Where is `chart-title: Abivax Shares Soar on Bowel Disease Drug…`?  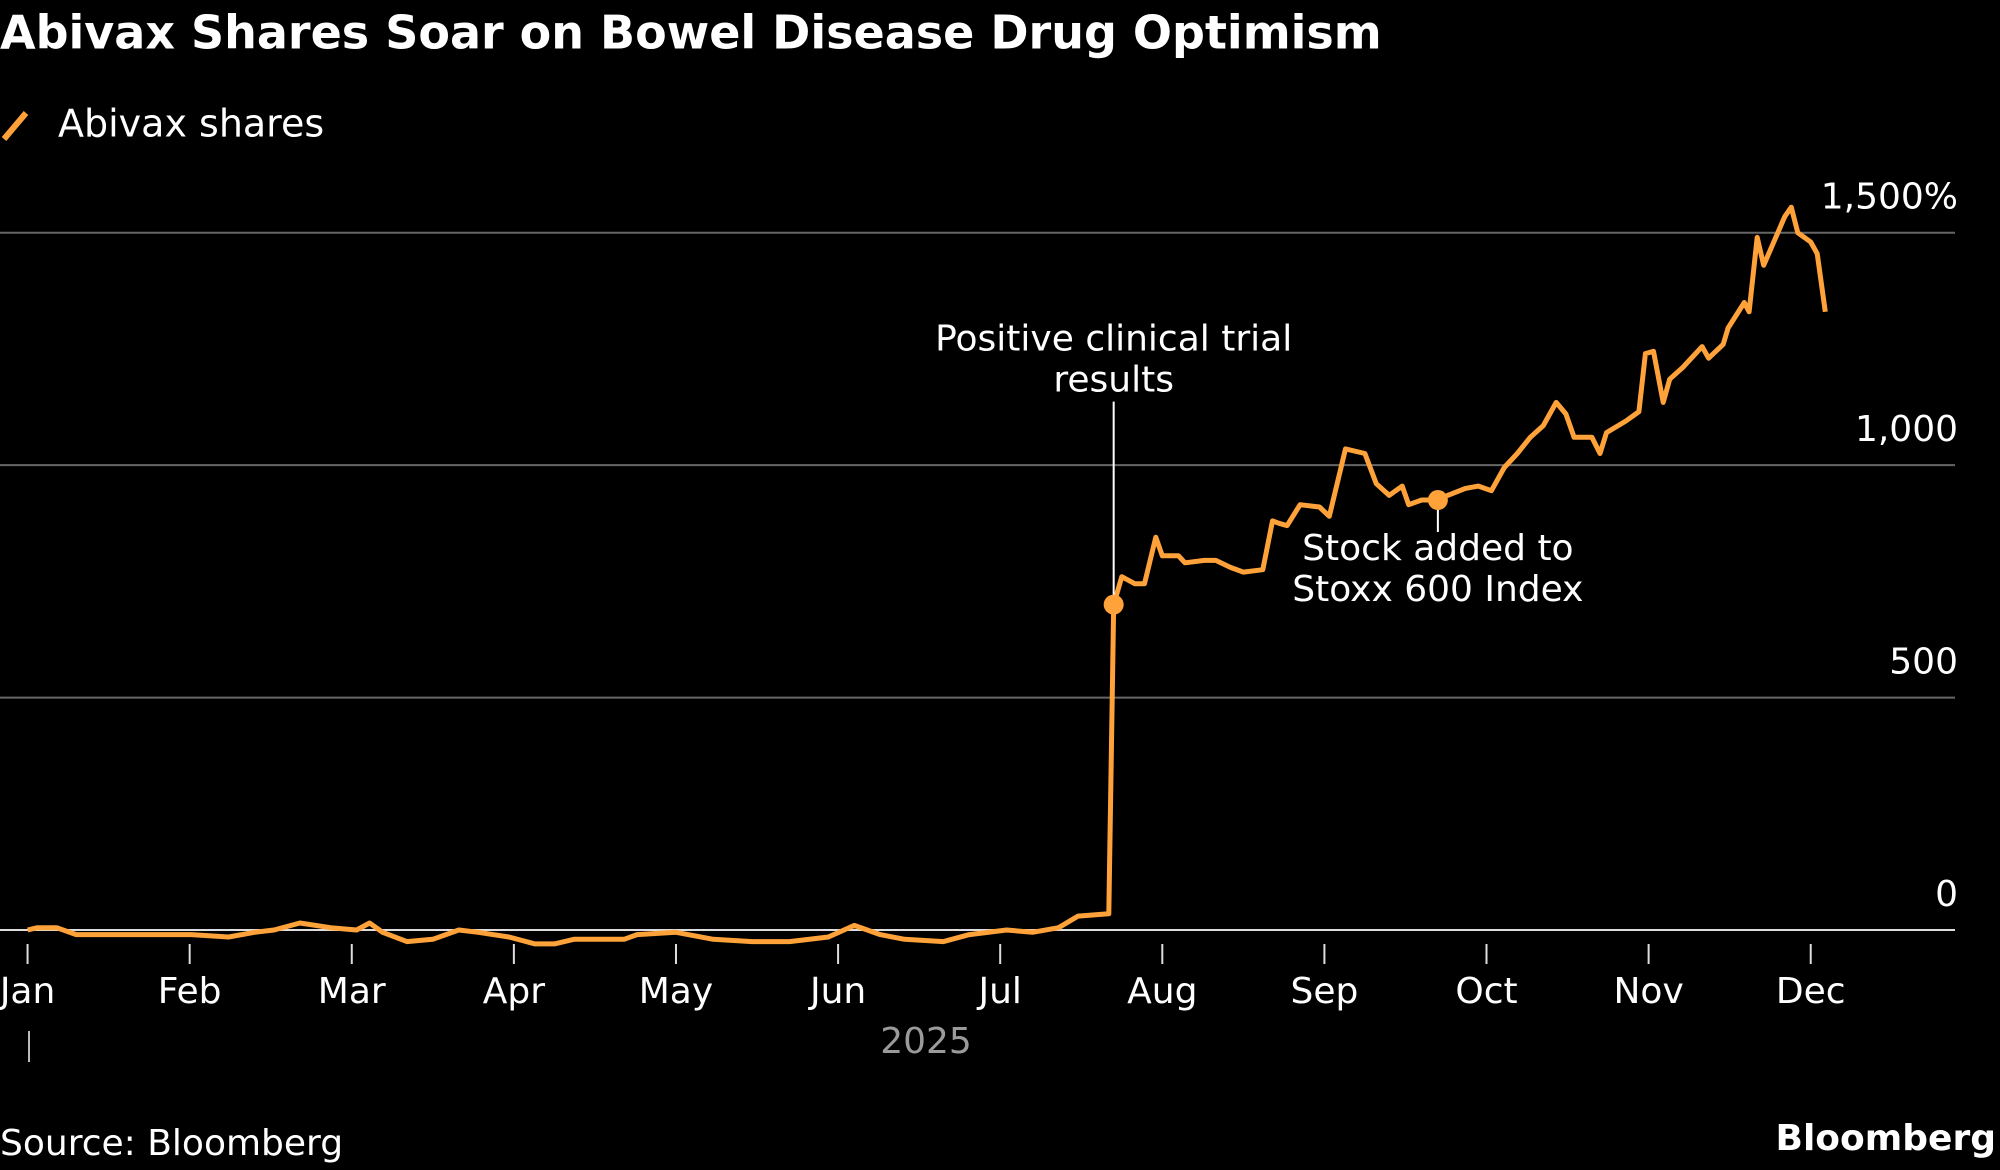 chart-title: Abivax Shares Soar on Bowel Disease Drug… is located at coordinates (691, 33).